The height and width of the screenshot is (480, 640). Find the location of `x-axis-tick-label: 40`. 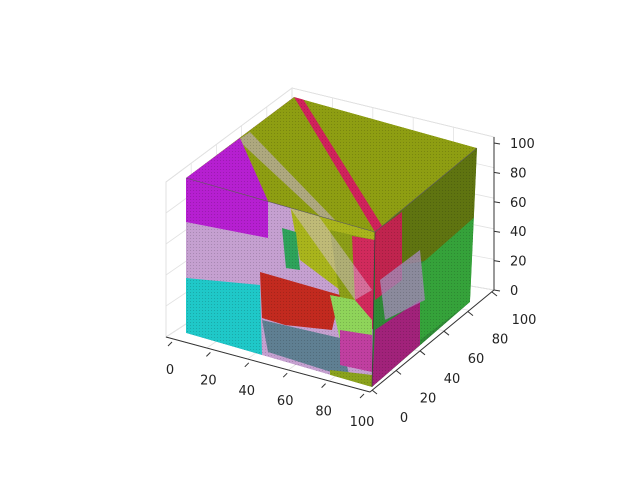

x-axis-tick-label: 40 is located at coordinates (247, 391).